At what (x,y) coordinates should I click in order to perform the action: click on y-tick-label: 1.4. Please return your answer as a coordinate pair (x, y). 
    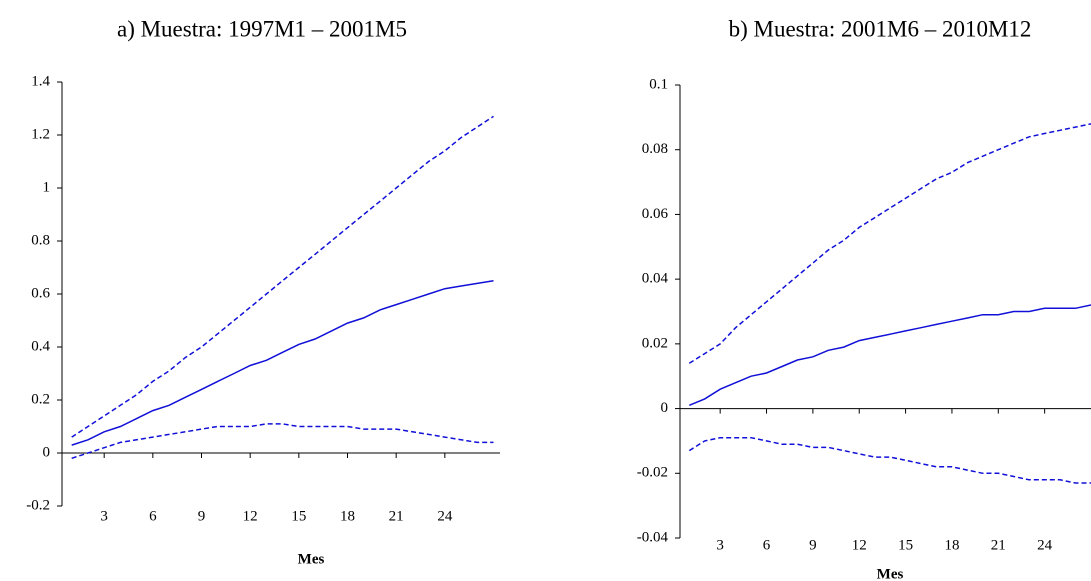
    Looking at the image, I should click on (40, 81).